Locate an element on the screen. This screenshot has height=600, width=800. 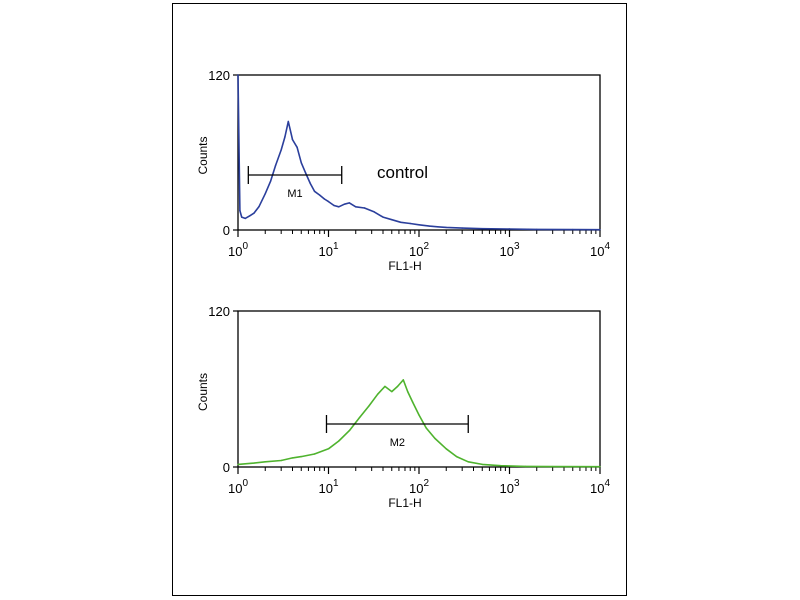
gate-marker-label: M1 is located at coordinates (294, 194).